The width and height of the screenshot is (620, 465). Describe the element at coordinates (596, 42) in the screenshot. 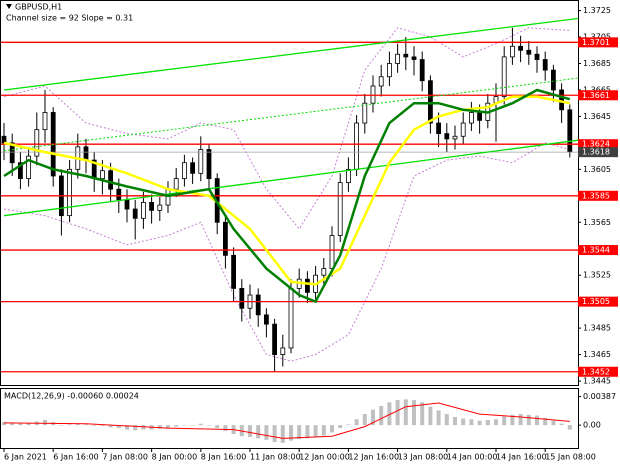

I see `level-label: 1.3701` at that location.